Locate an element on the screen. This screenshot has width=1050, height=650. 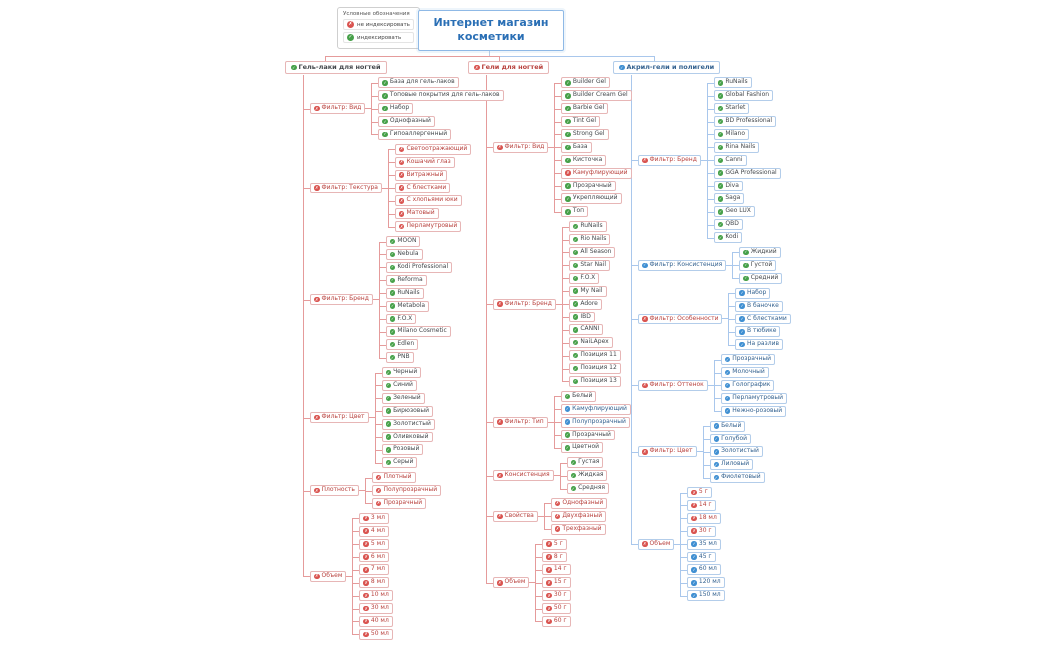
tree-node: ✓ Бирюзовый is located at coordinates (407, 411).